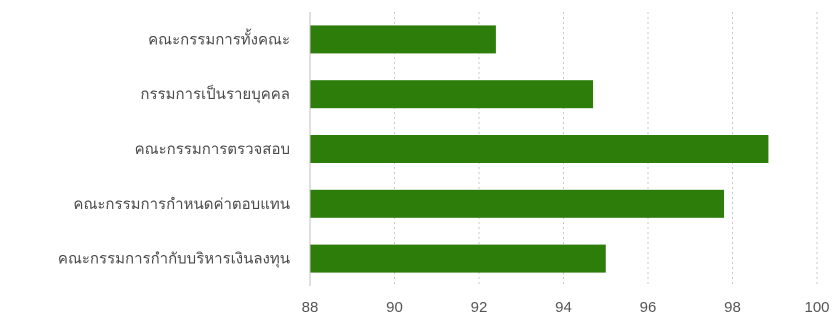  Describe the element at coordinates (648, 307) in the screenshot. I see `tick-label: 96` at that location.